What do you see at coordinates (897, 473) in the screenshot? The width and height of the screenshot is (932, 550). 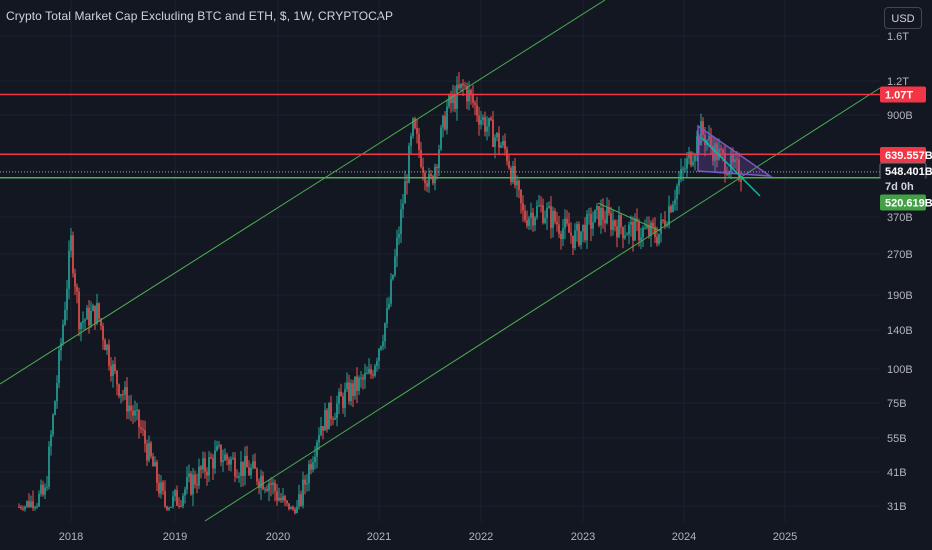 I see `y-tick-label: 41B` at bounding box center [897, 473].